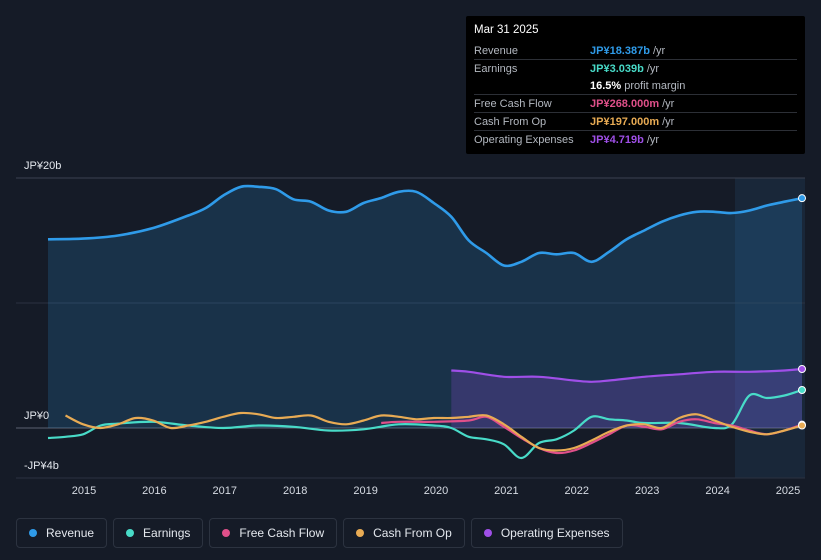 This screenshot has width=821, height=560. I want to click on tooltip-row-profit-margin: 16.5% profit margin, so click(635, 85).